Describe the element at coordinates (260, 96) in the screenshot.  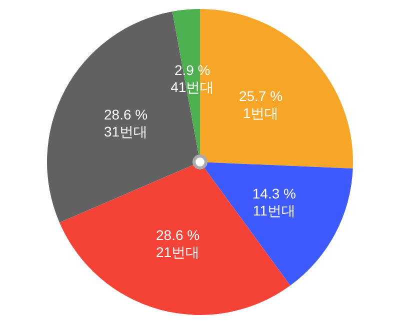
I see `data-label: 25.7 %` at that location.